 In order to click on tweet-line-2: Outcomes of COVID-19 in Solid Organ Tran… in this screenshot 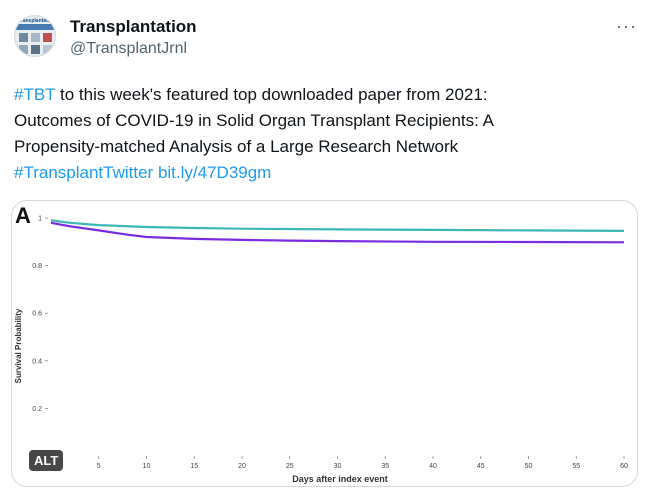, I will do `click(254, 120)`.